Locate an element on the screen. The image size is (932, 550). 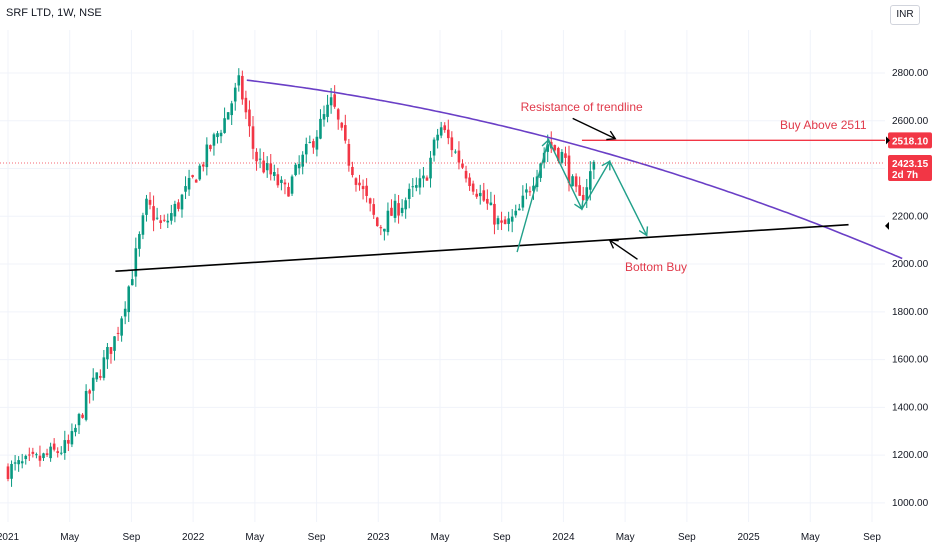
resistance-pointer-head is located at coordinates (611, 135).